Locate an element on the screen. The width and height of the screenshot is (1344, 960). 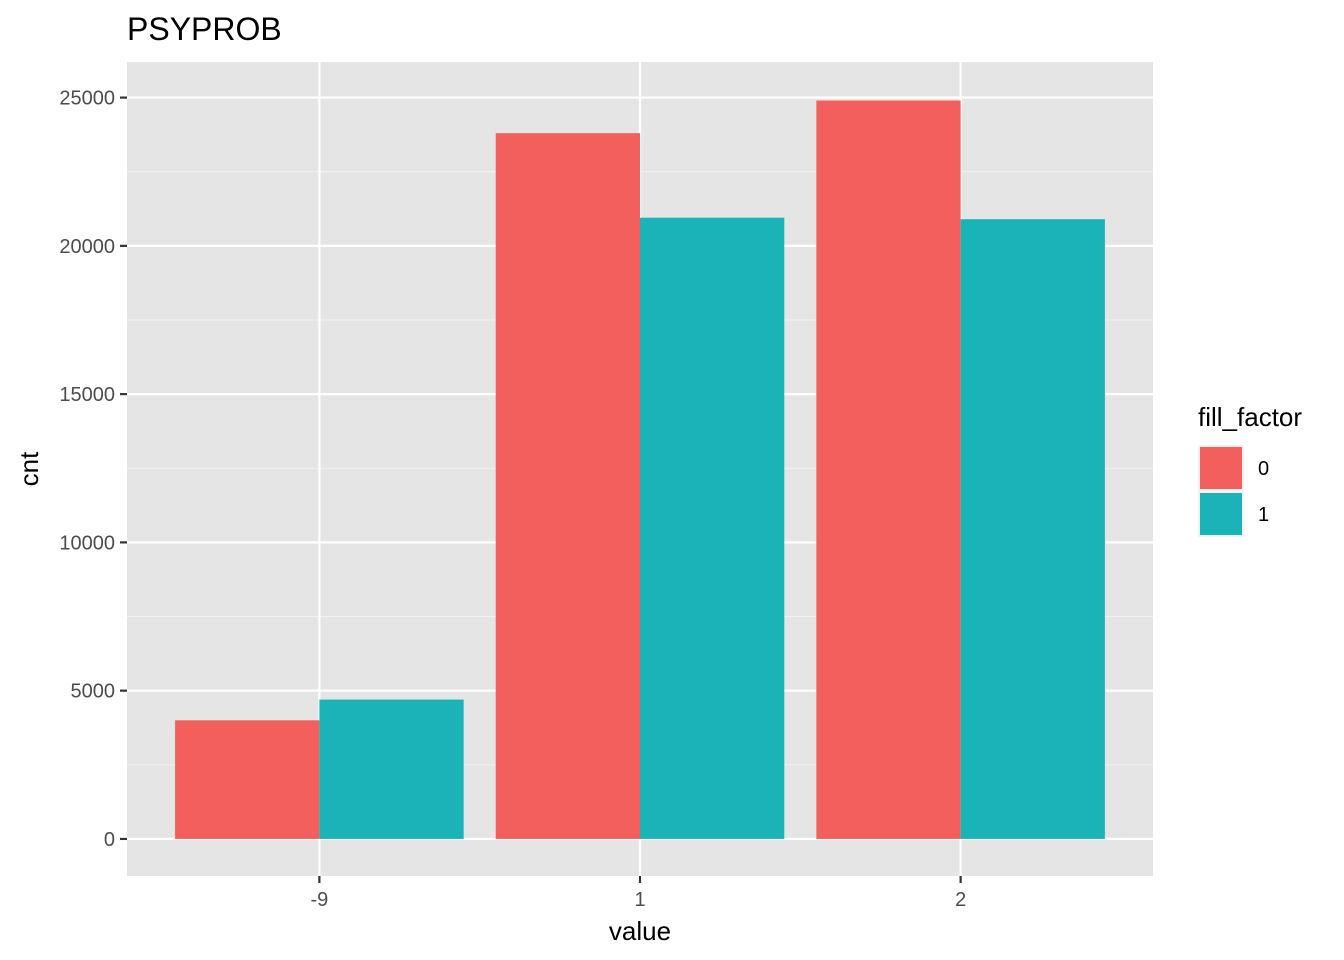
legend: fill_factor 01 is located at coordinates (1250, 469).